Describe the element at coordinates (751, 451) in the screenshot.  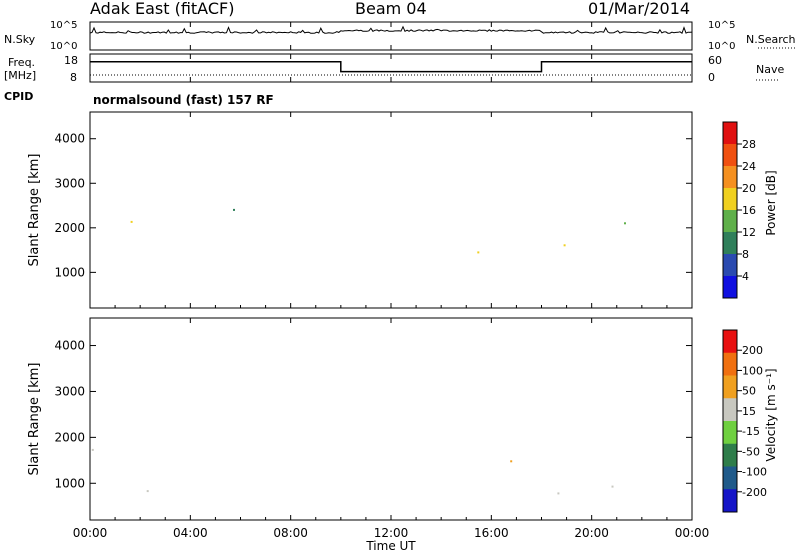
I see `colorbar-tick-label: -50` at that location.